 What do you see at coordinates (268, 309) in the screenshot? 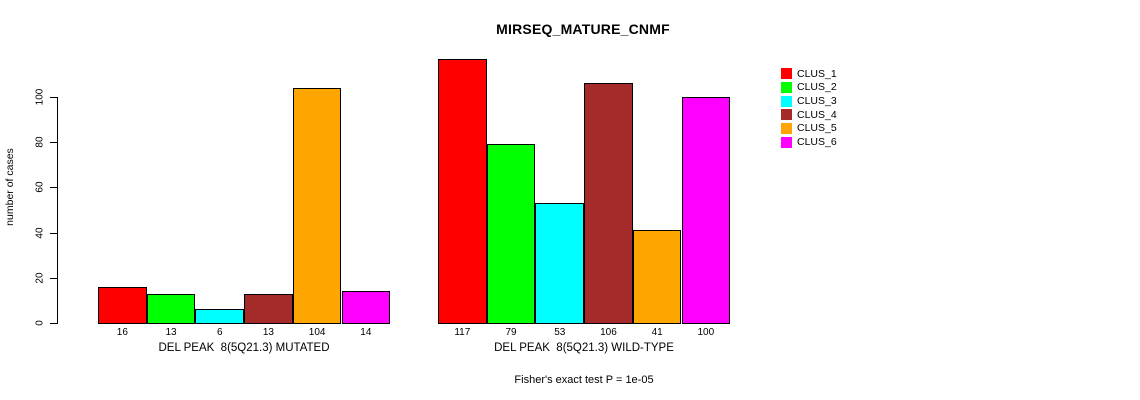
I see `bar-clus_4-mutated` at bounding box center [268, 309].